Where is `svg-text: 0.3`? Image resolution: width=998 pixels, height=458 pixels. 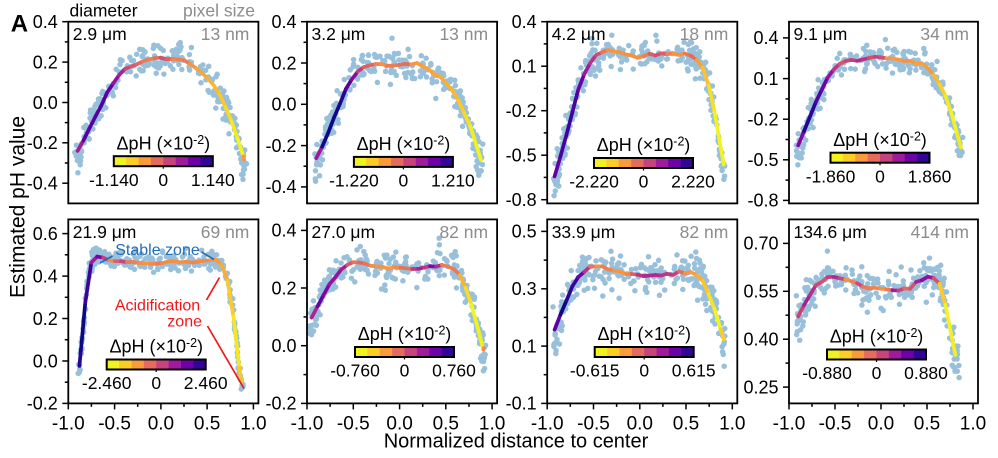 svg-text: 0.3 is located at coordinates (524, 289).